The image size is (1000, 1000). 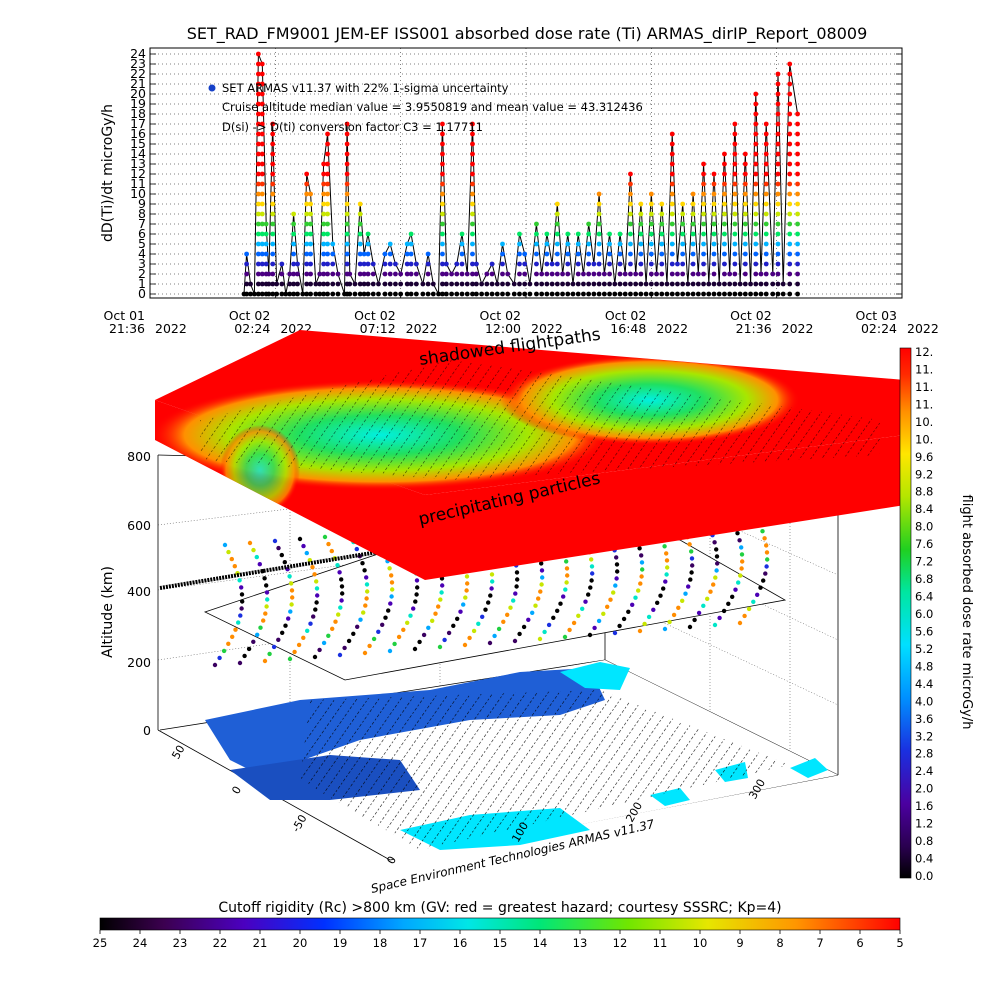 What do you see at coordinates (503, 328) in the screenshot?
I see `top-xtick-time: 12:00` at bounding box center [503, 328].